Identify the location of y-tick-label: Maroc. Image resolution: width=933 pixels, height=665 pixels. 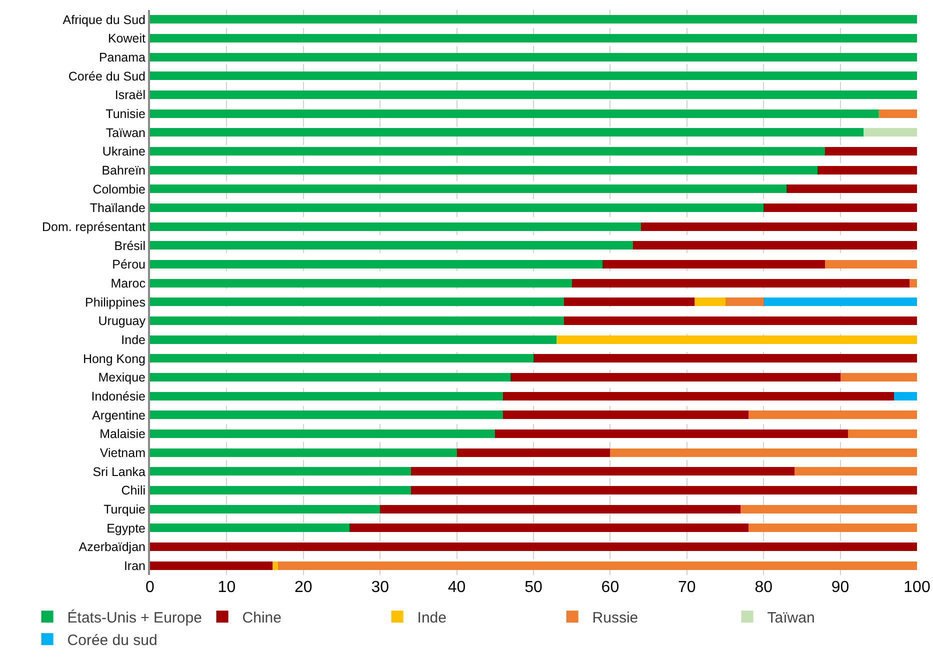
(128, 283).